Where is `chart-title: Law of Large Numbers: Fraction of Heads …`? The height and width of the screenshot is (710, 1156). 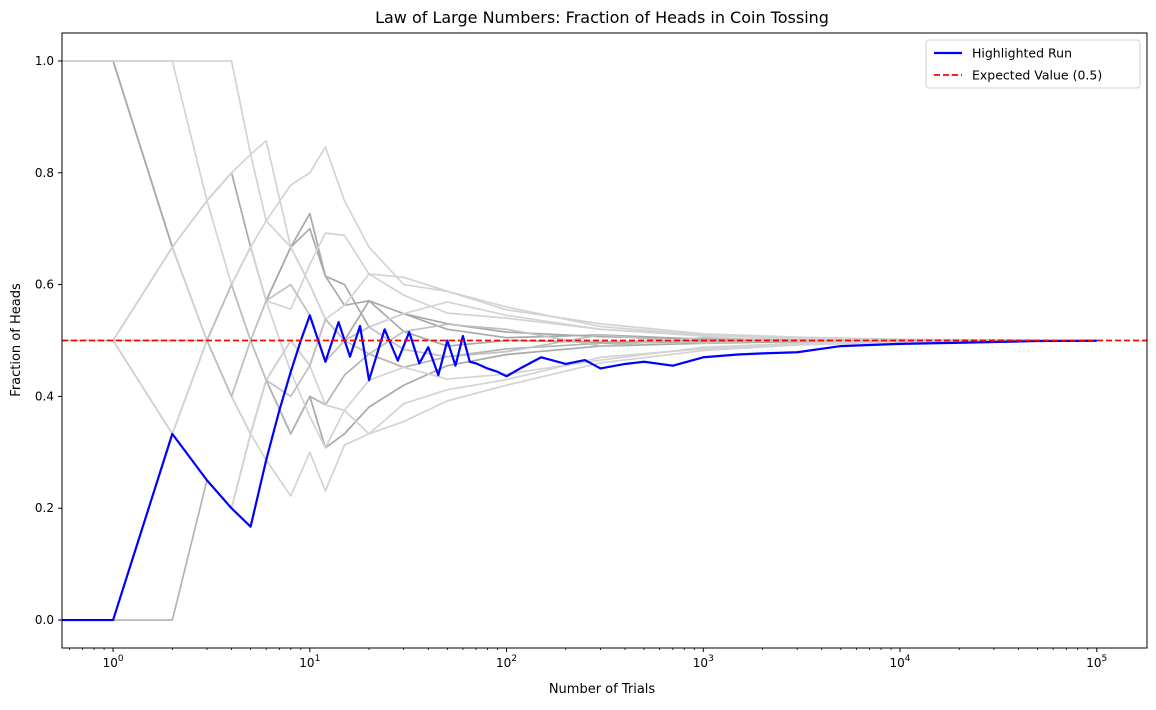 chart-title: Law of Large Numbers: Fraction of Heads … is located at coordinates (602, 17).